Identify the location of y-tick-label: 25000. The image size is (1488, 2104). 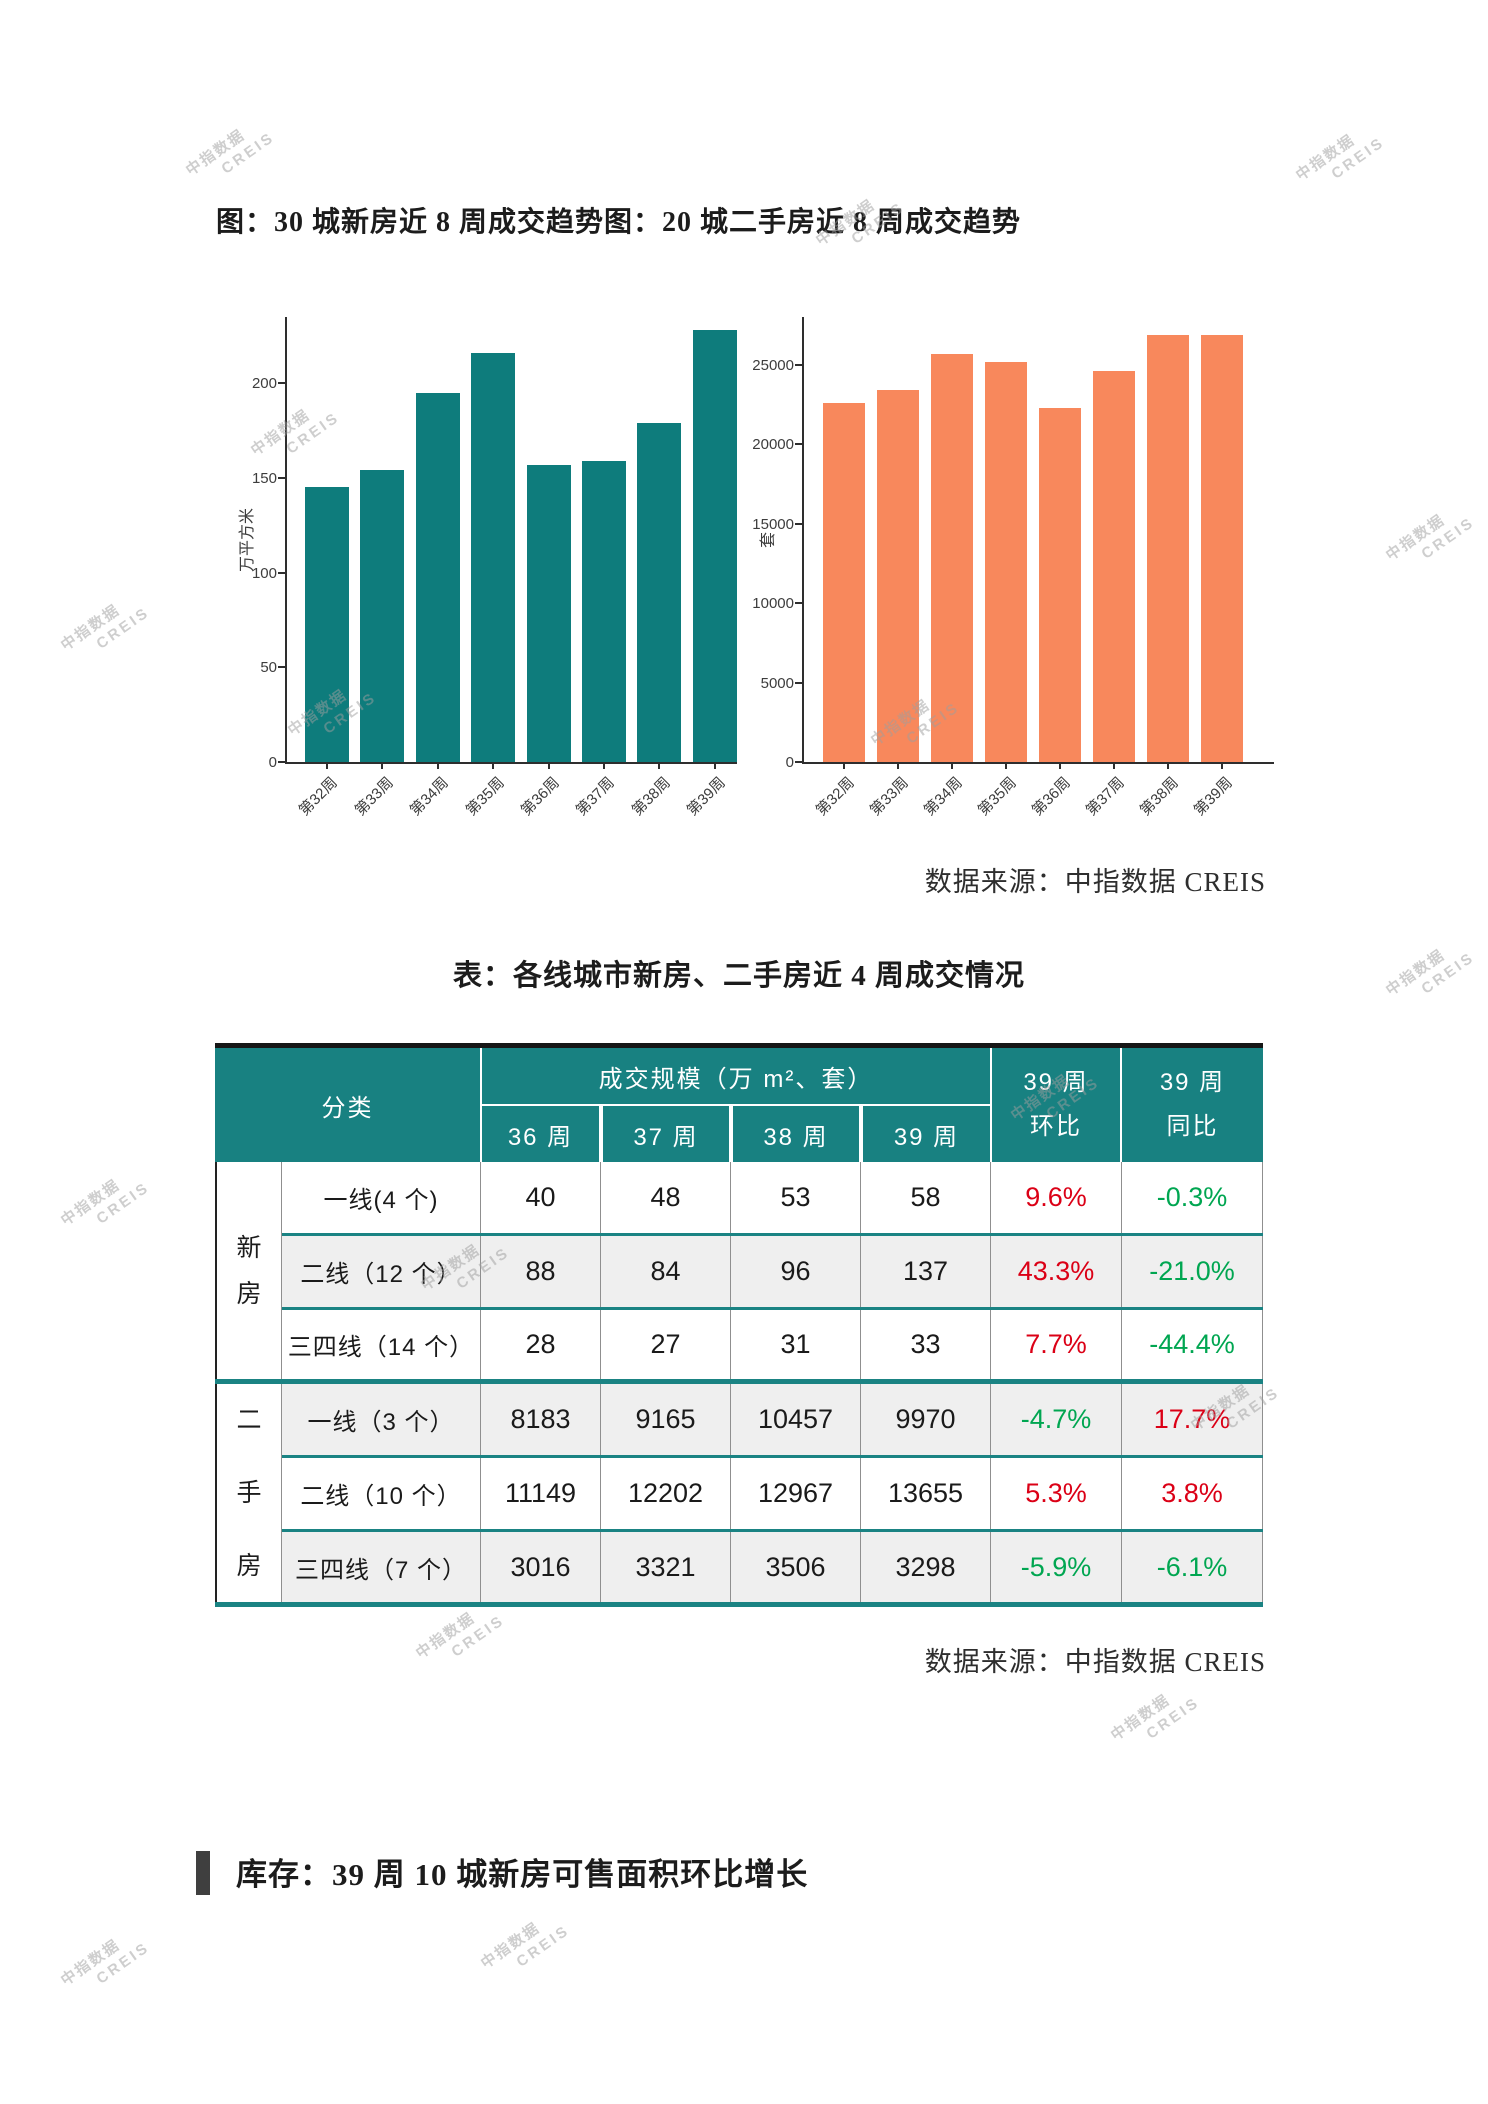
(773, 365).